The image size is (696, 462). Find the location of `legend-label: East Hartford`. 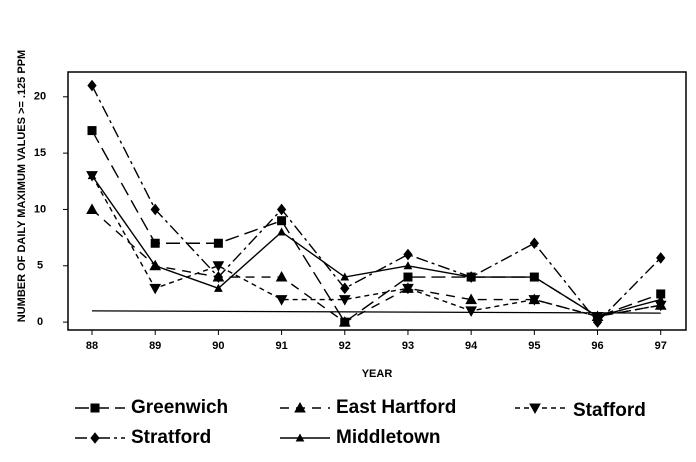

legend-label: East Hartford is located at coordinates (396, 407).